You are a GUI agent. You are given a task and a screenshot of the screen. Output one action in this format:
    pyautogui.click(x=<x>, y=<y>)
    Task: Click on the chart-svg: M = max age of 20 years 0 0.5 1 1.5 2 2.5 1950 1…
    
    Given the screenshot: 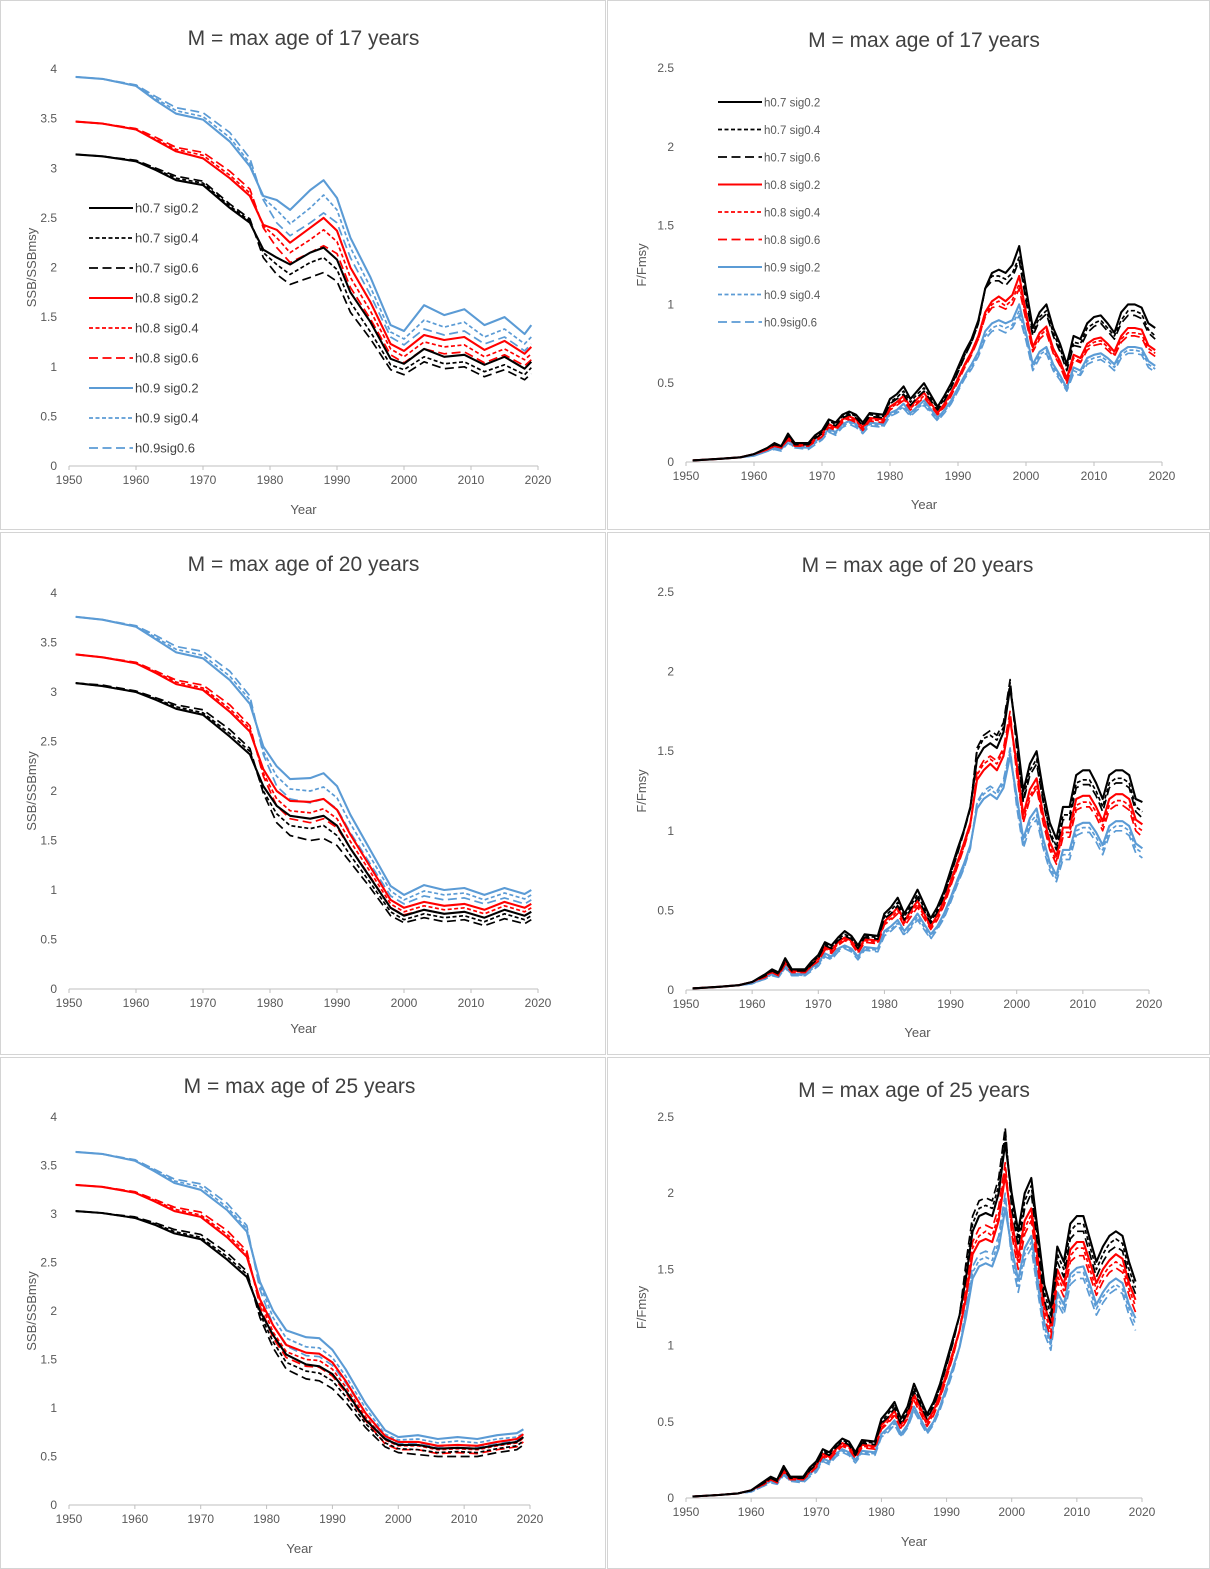 What is the action you would take?
    pyautogui.click(x=898, y=797)
    